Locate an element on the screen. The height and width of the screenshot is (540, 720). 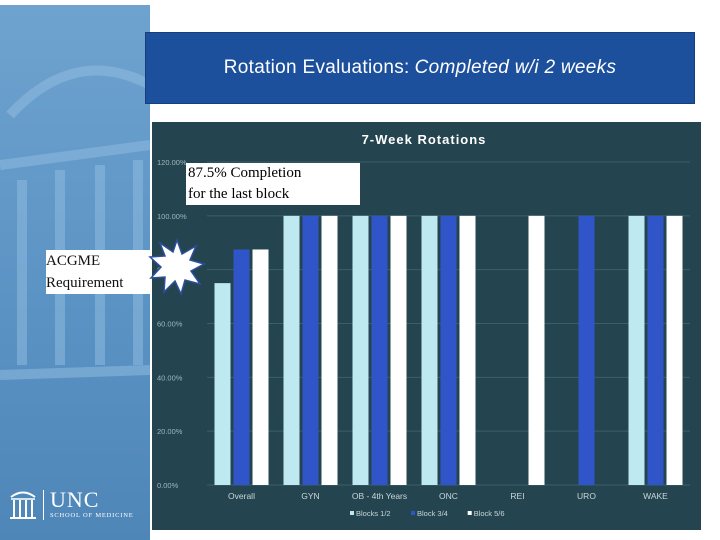
completion-note-line1: 87.5% Completion is located at coordinates (245, 173).